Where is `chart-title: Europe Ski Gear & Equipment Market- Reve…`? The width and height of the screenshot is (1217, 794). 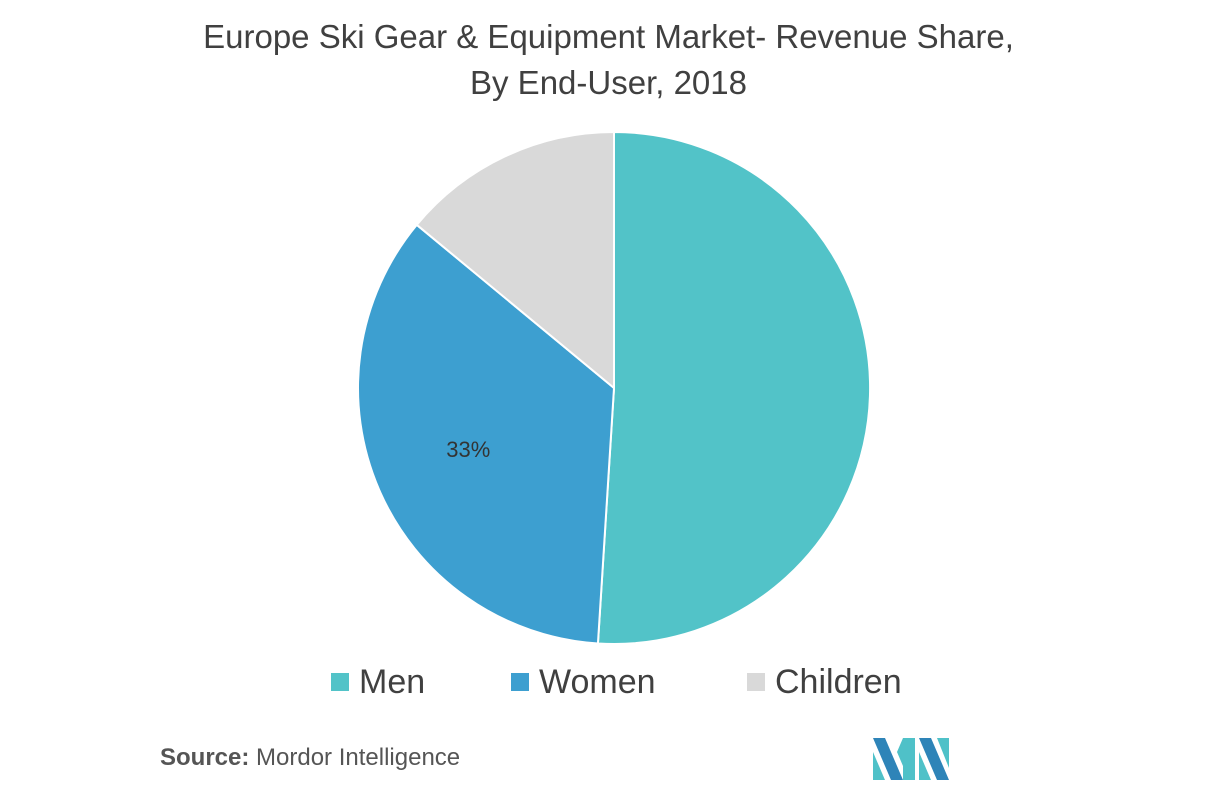
chart-title: Europe Ski Gear & Equipment Market- Reve… is located at coordinates (608, 60).